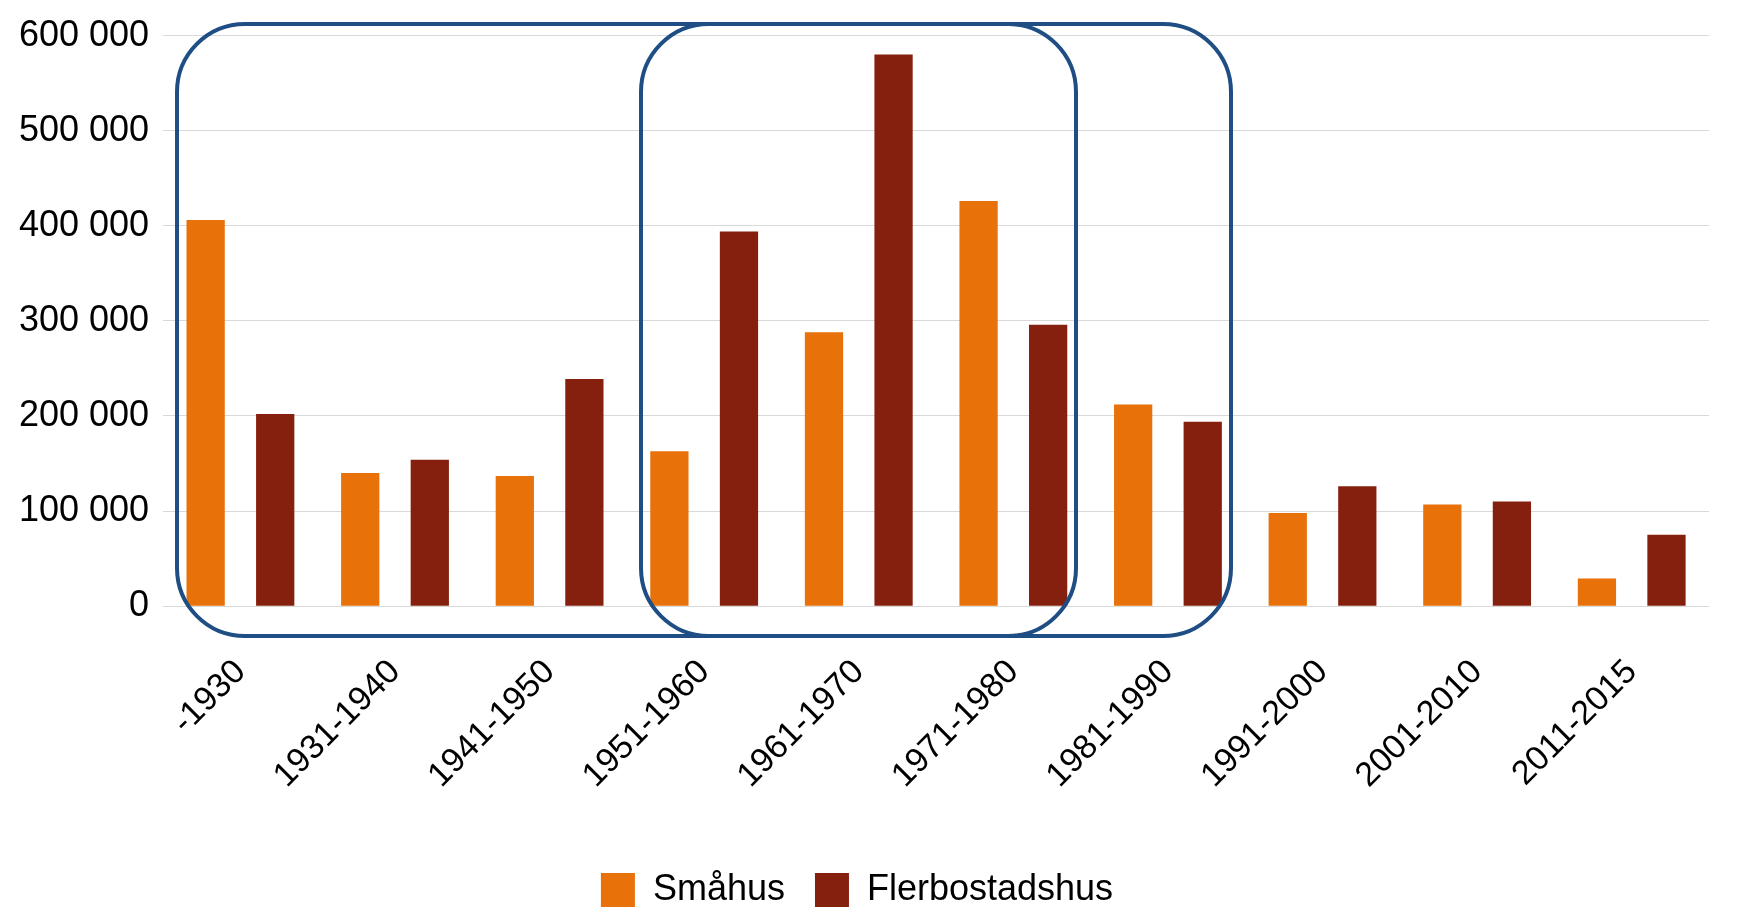 Image resolution: width=1739 pixels, height=923 pixels. Describe the element at coordinates (84, 318) in the screenshot. I see `y-tick-label: 300 000` at that location.